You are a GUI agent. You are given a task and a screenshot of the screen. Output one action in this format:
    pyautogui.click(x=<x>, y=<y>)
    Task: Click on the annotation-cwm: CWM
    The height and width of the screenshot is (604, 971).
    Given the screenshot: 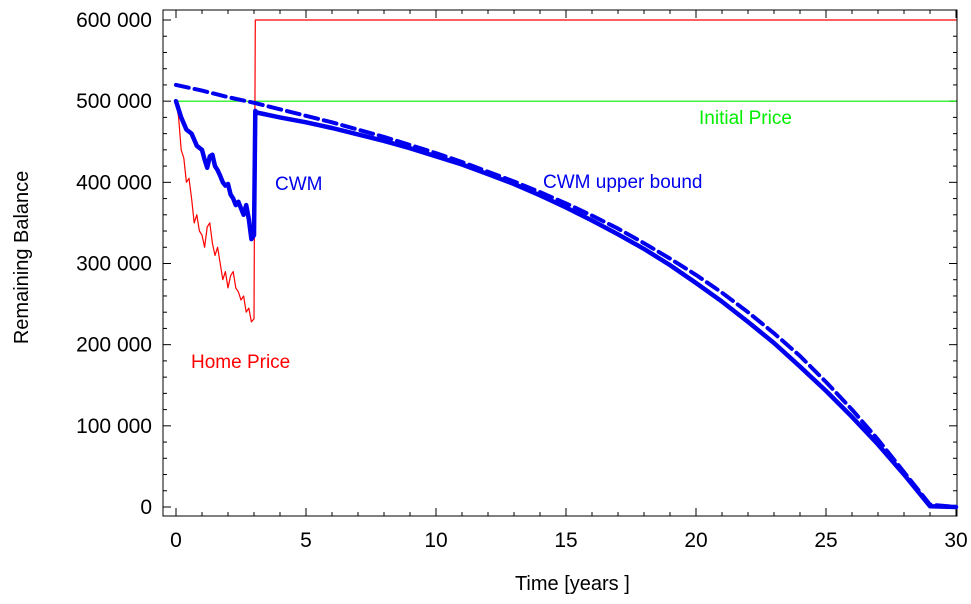 What is the action you would take?
    pyautogui.click(x=298, y=184)
    